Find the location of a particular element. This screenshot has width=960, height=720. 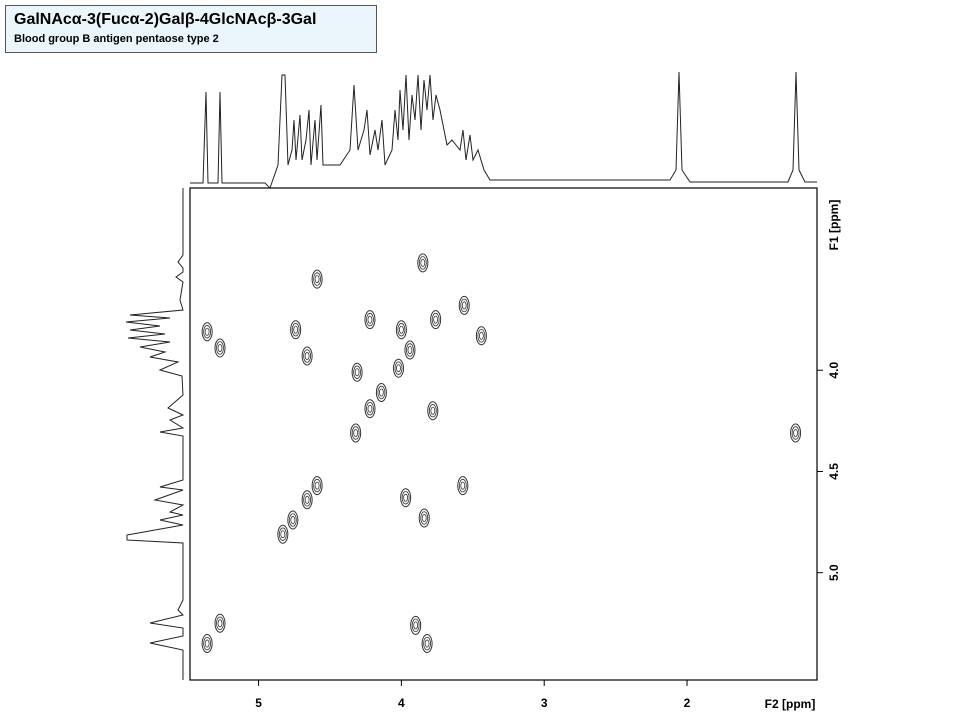

top-projection is located at coordinates (503, 130).